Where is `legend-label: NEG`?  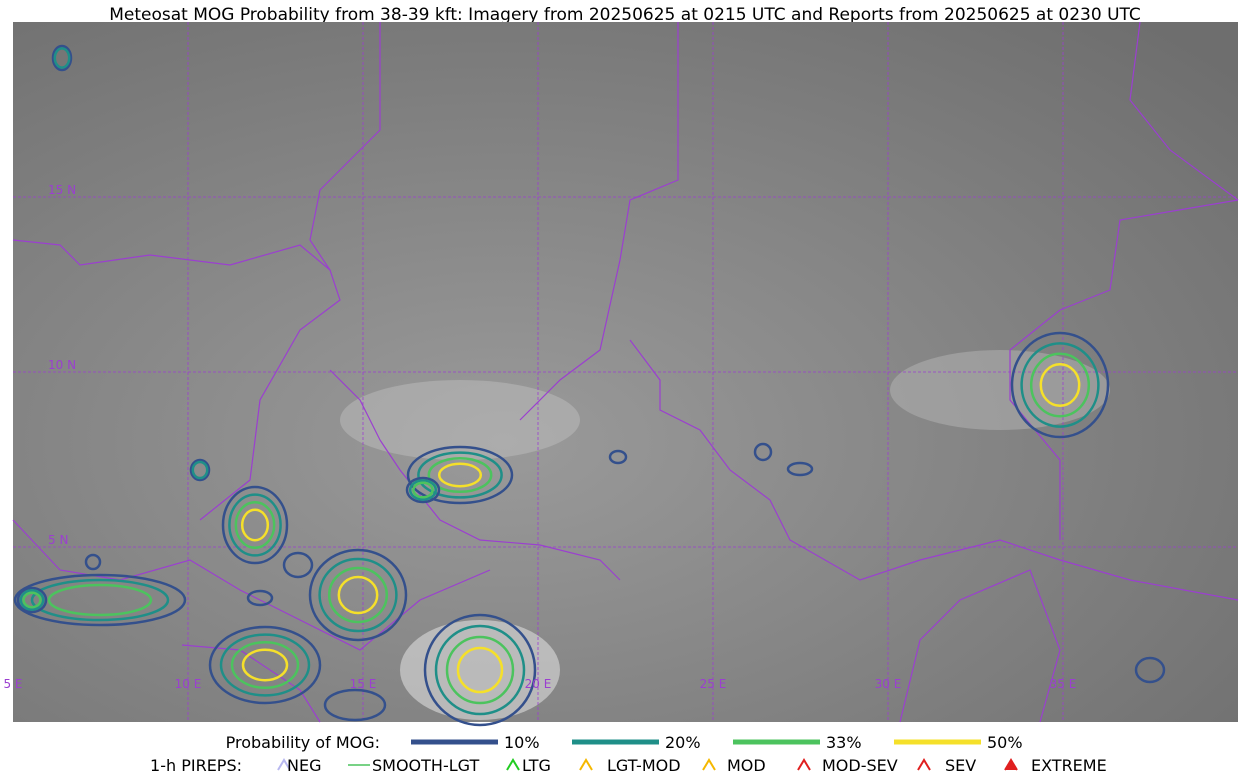 legend-label: NEG is located at coordinates (304, 765).